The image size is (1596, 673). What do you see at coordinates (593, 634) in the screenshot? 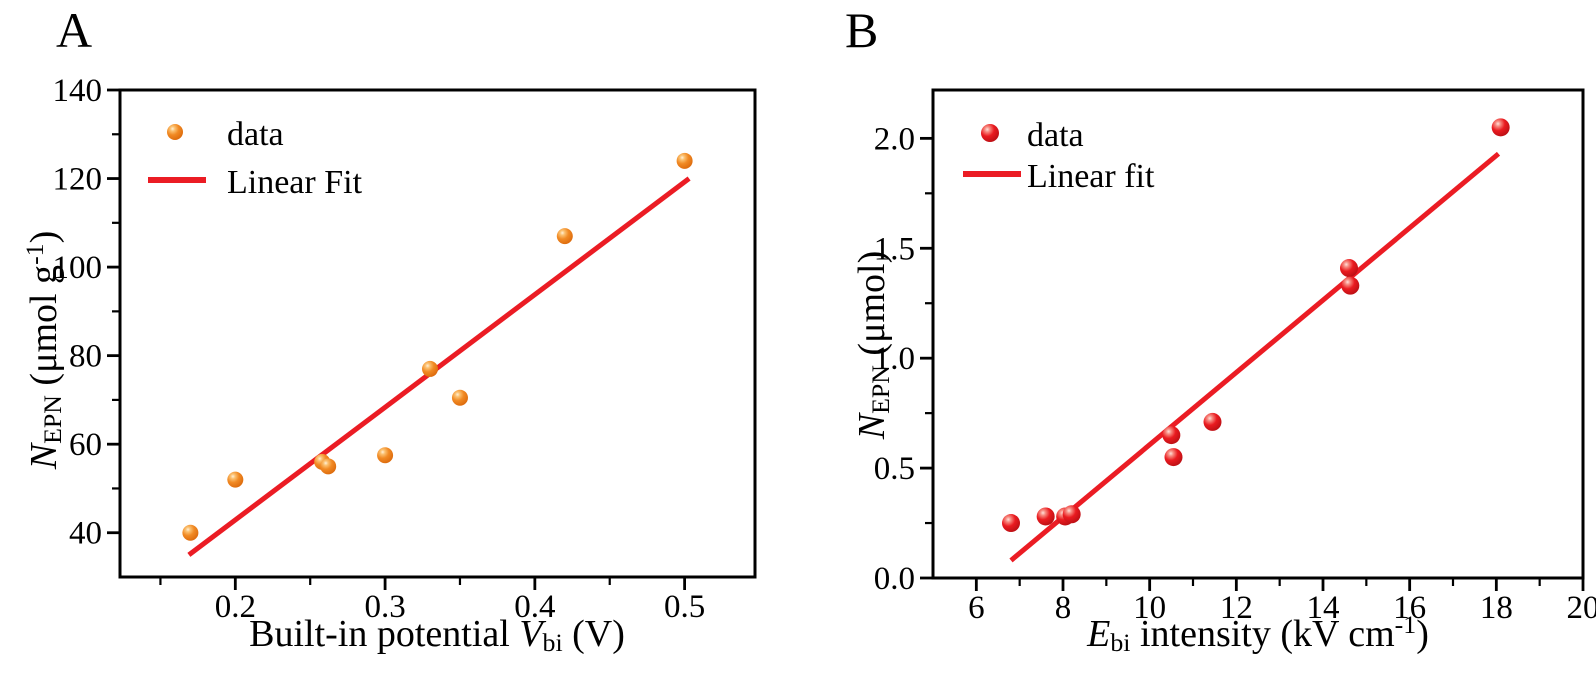
I see `axis-label-part: (V)` at bounding box center [593, 634].